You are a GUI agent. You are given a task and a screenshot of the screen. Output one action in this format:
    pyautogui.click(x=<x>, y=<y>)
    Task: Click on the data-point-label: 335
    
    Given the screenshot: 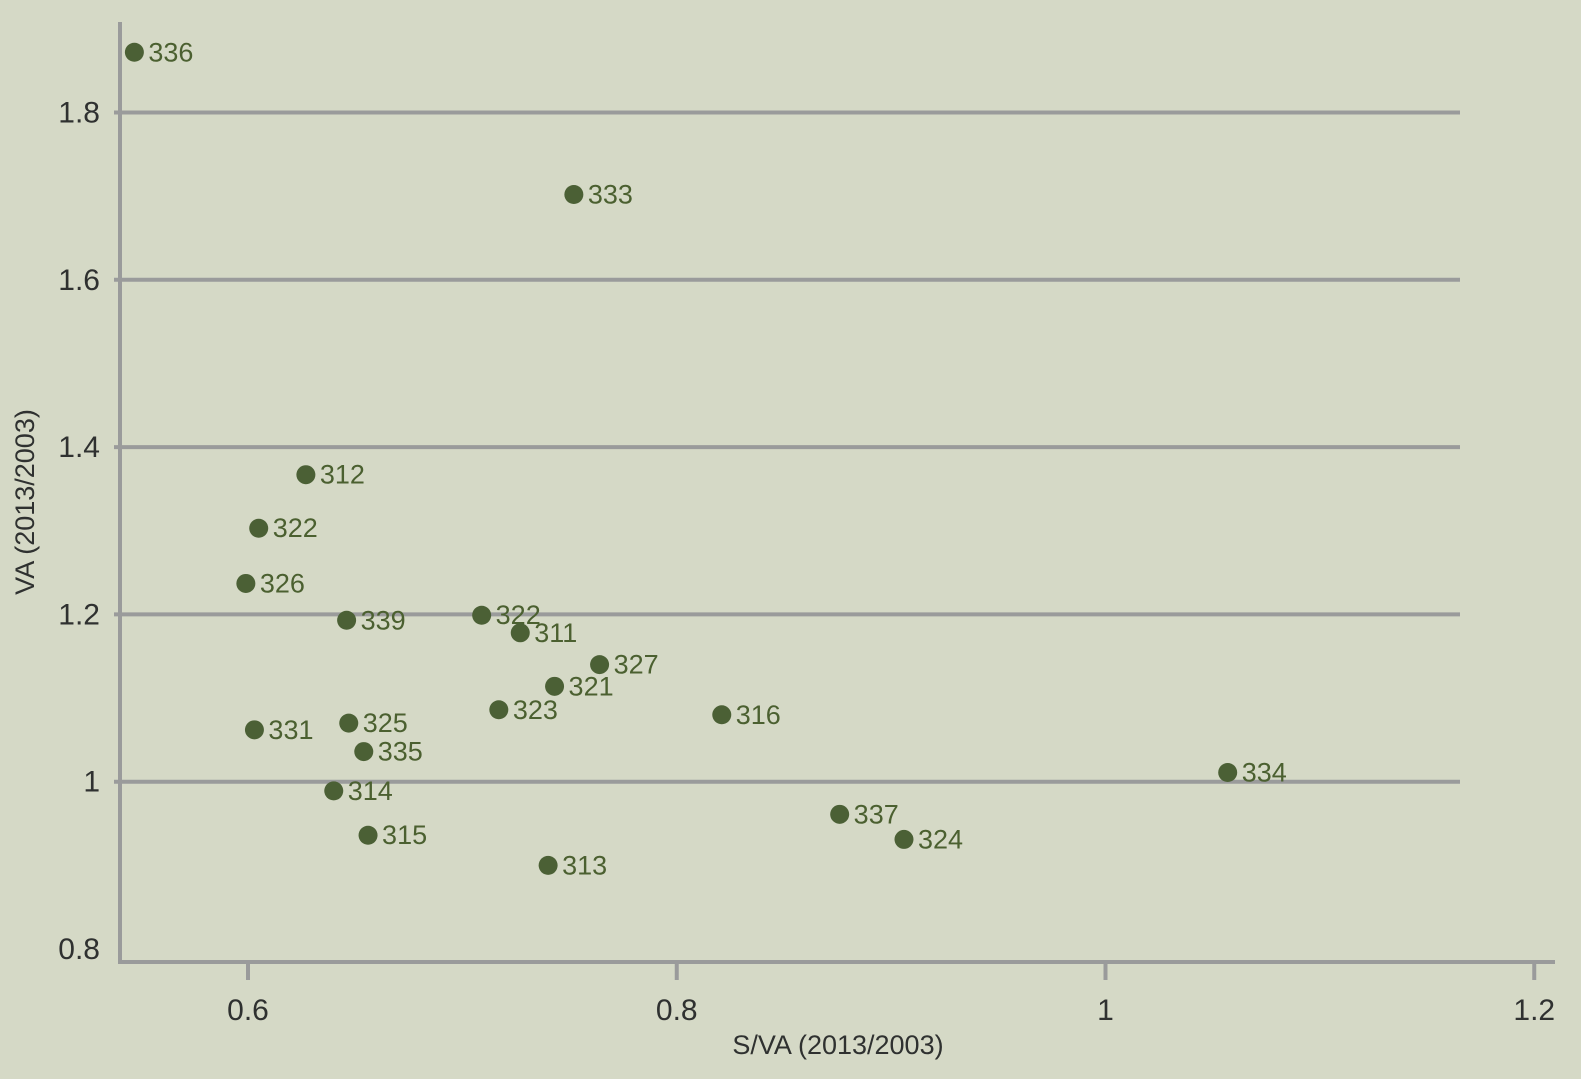 What is the action you would take?
    pyautogui.click(x=400, y=752)
    